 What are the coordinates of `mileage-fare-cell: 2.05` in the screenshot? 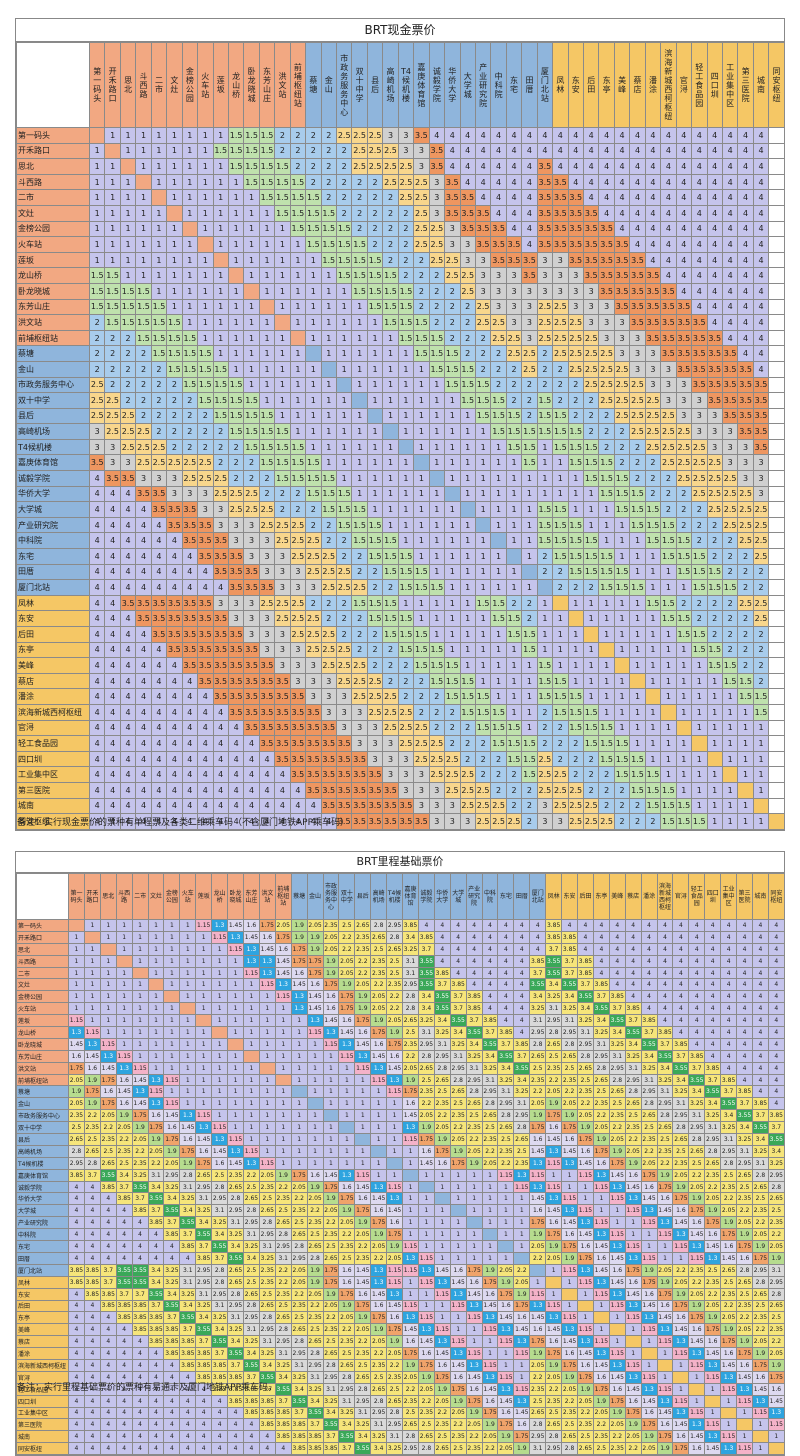 It's located at (395, 1021).